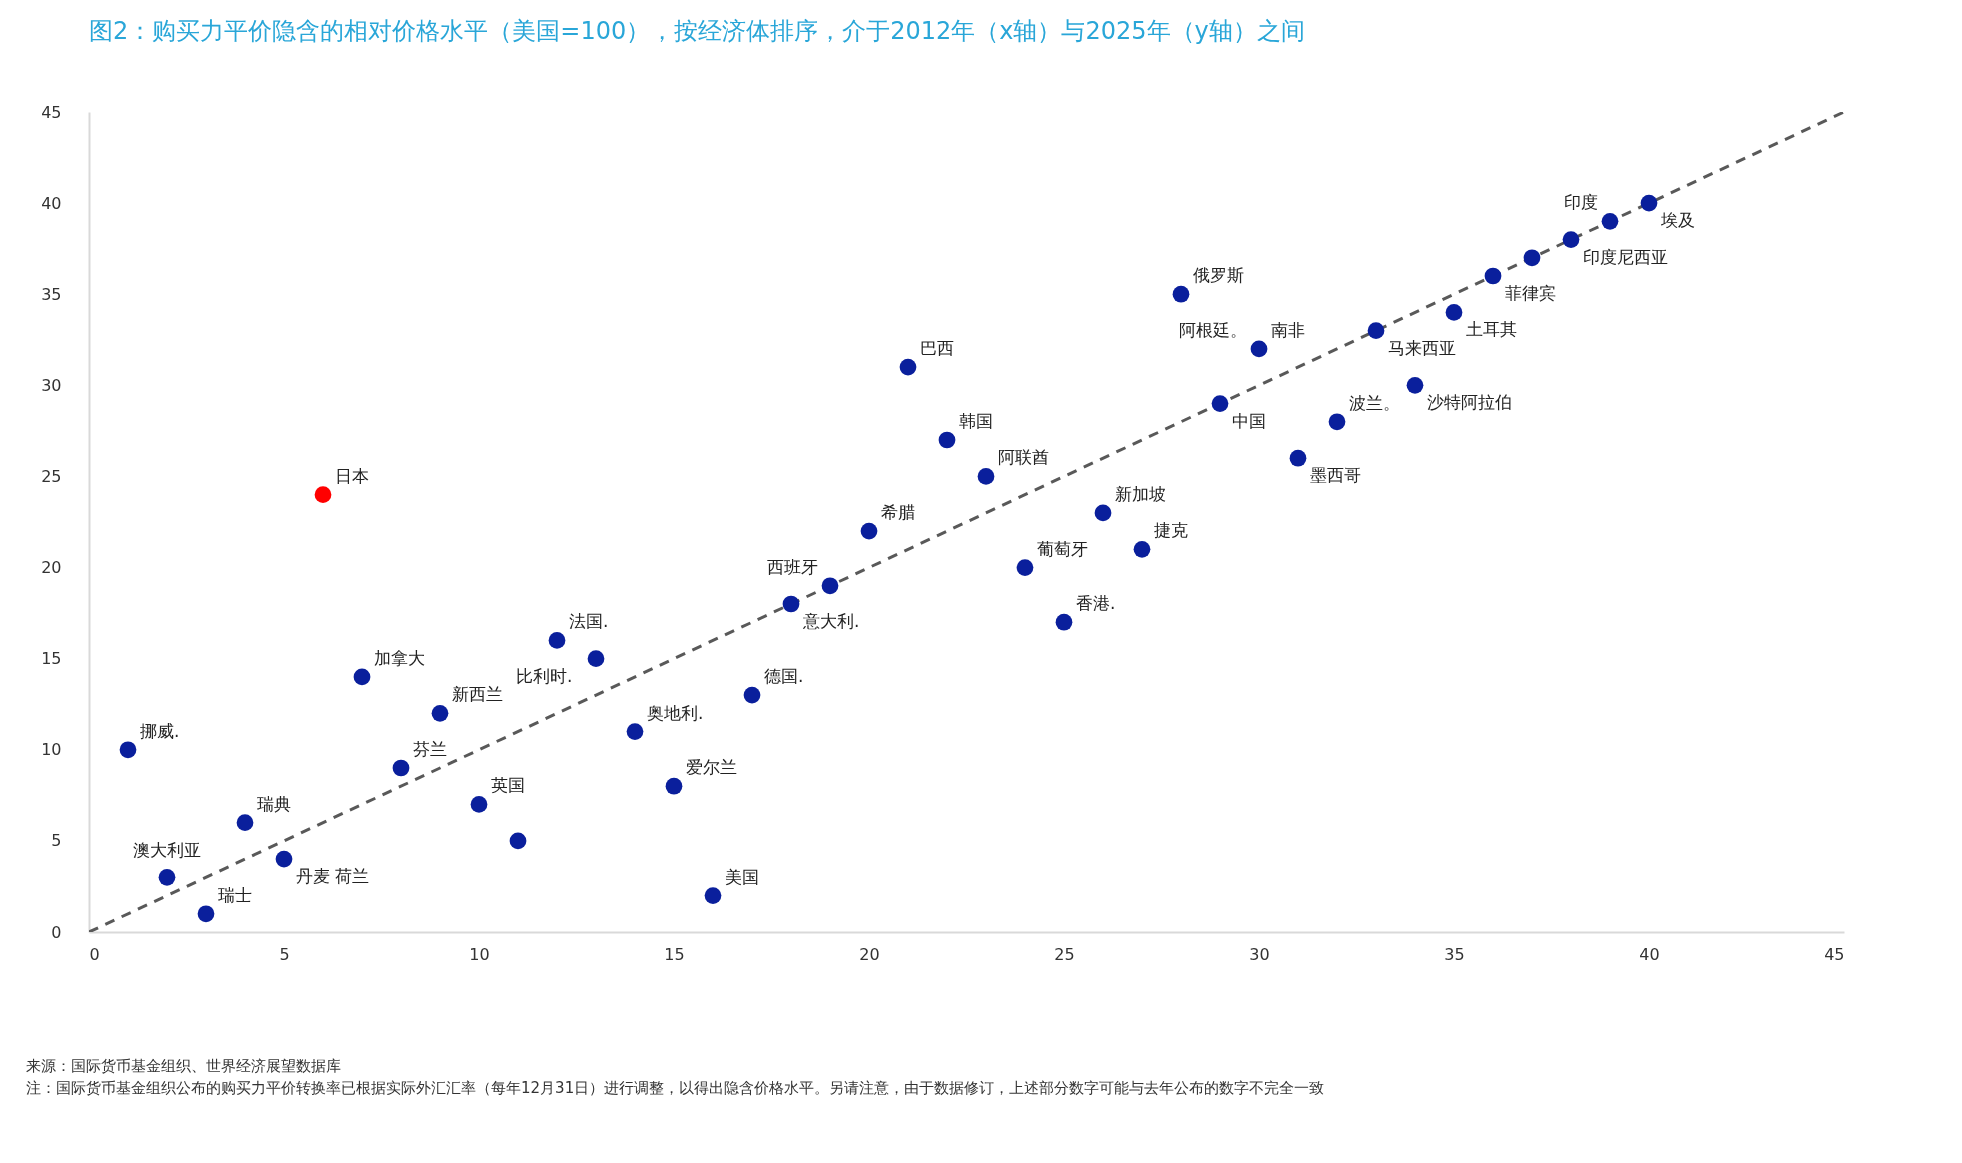  Describe the element at coordinates (1422, 347) in the screenshot. I see `annotation: 马来西亚` at that location.